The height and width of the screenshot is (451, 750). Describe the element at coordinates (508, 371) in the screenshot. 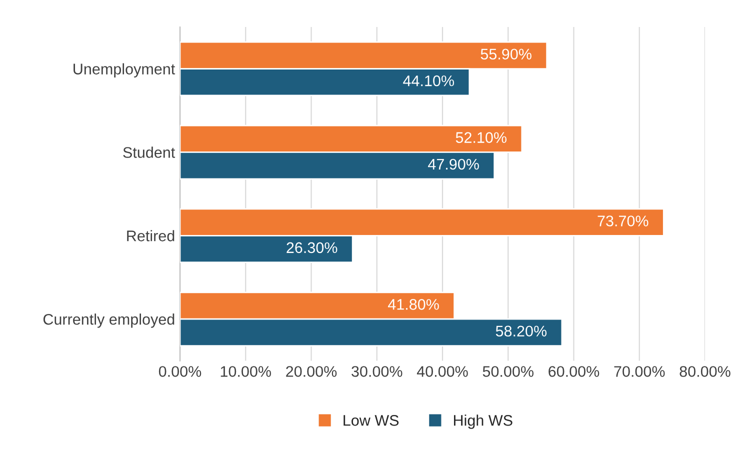

I see `x-tick-label: 50.00%` at that location.